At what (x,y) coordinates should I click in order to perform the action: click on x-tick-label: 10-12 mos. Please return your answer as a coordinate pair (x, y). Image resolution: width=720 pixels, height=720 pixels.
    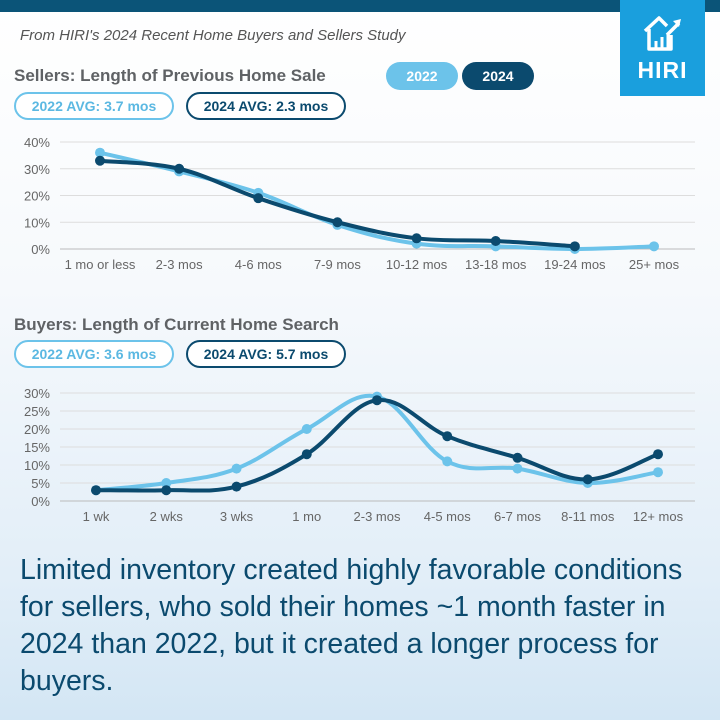
    Looking at the image, I should click on (417, 264).